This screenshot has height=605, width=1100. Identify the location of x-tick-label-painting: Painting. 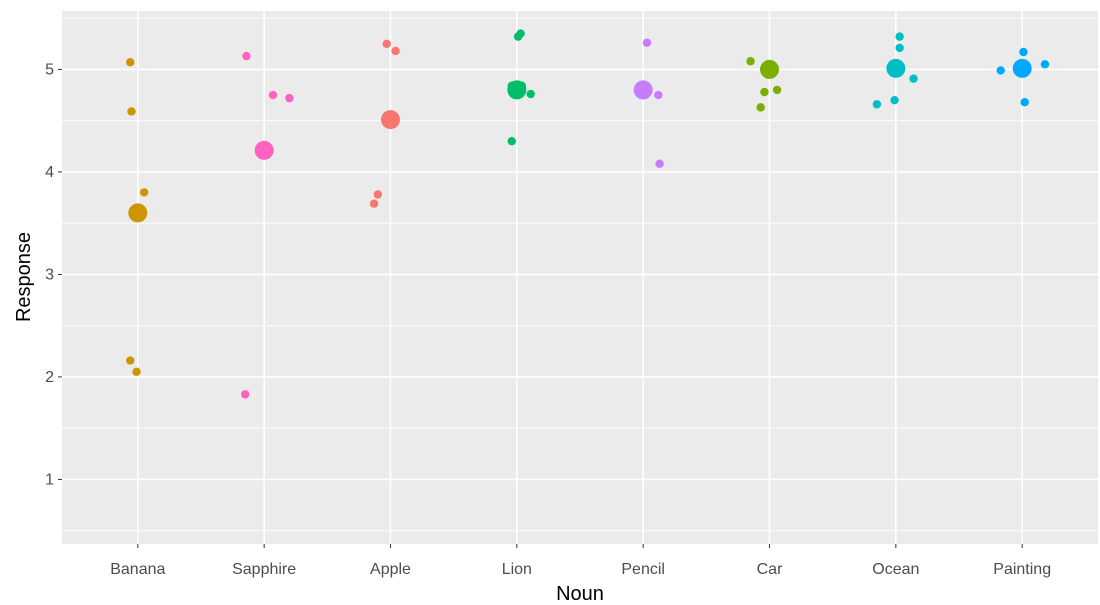
(1022, 569).